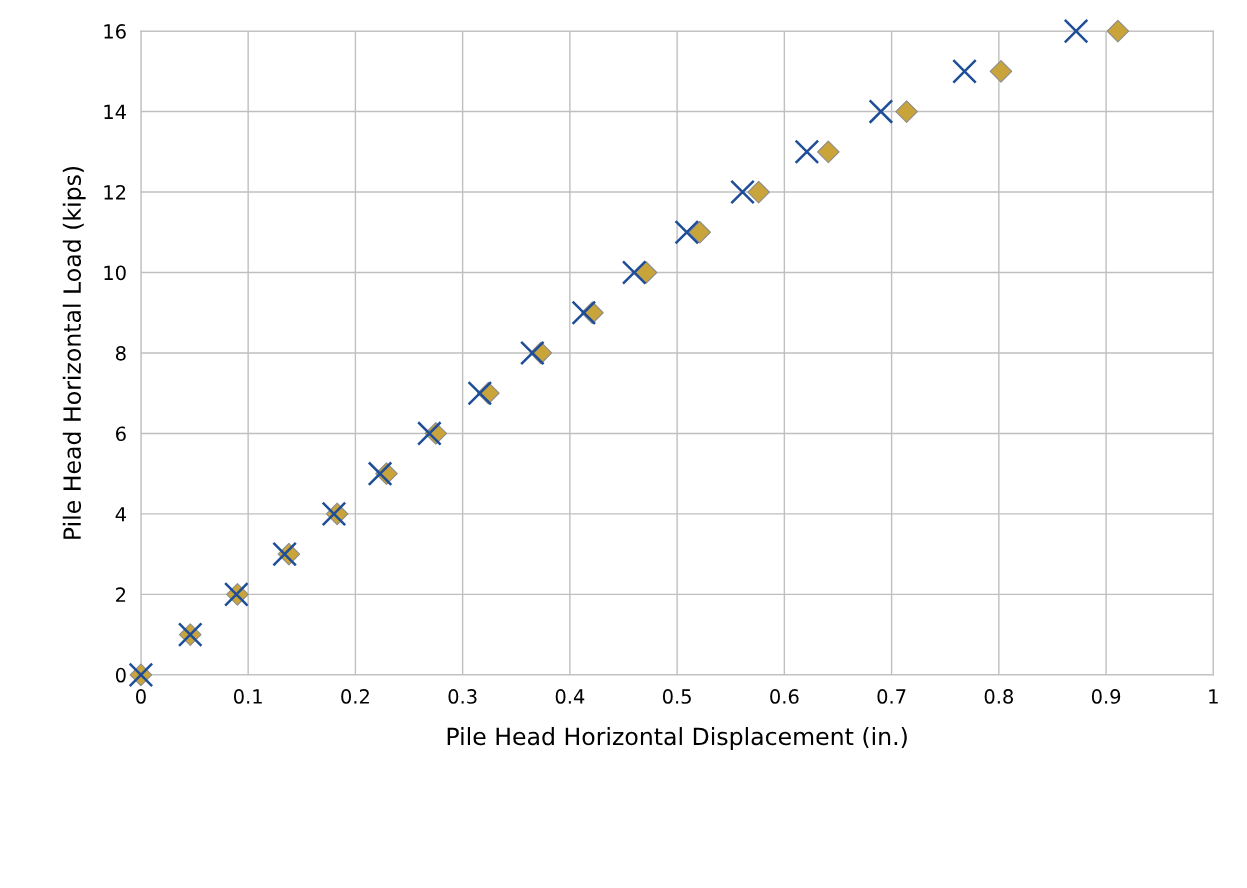 This screenshot has height=888, width=1247. Describe the element at coordinates (570, 696) in the screenshot. I see `x-tick-label: 0.4` at that location.